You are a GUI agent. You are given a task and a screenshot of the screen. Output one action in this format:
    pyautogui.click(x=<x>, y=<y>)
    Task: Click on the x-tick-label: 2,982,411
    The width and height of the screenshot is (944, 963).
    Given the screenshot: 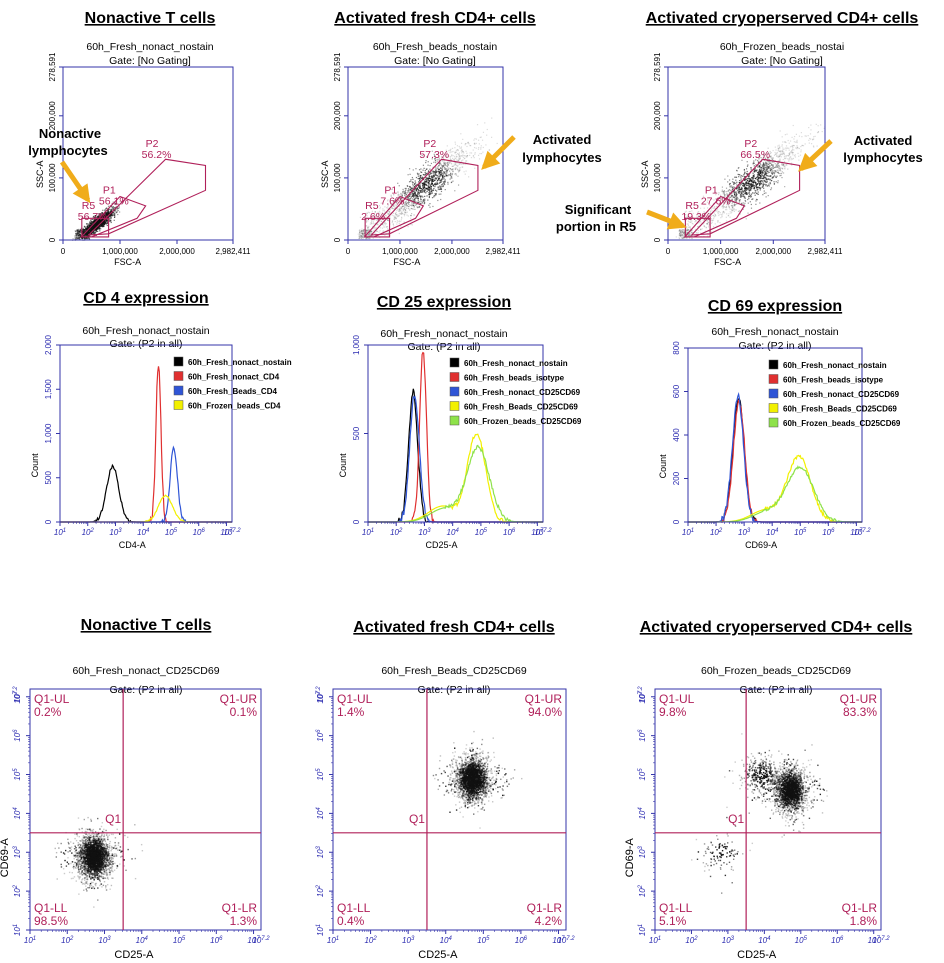 What is the action you would take?
    pyautogui.click(x=234, y=251)
    